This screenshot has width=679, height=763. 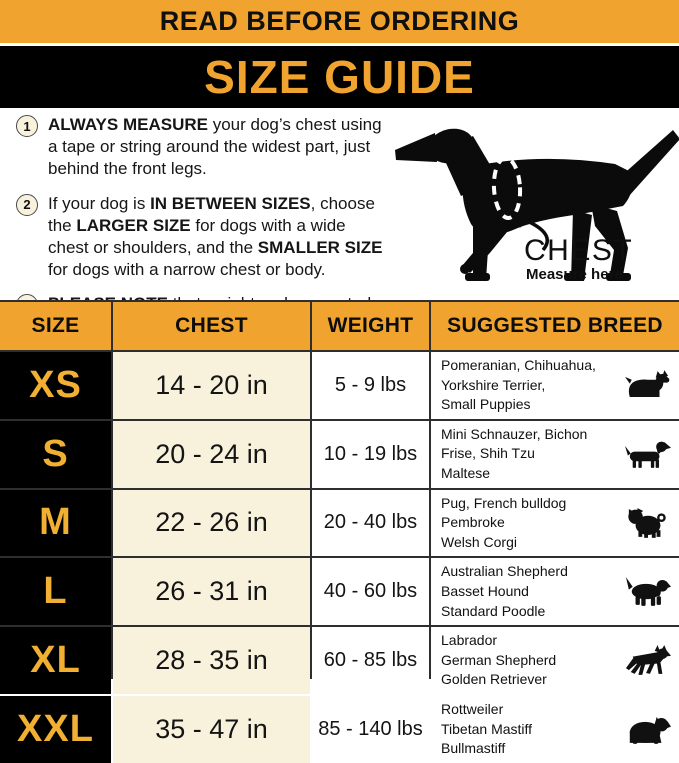 I want to click on breed-cell: Rottweiler Tibetan Mastiff Bullmastiff, so click(x=555, y=729).